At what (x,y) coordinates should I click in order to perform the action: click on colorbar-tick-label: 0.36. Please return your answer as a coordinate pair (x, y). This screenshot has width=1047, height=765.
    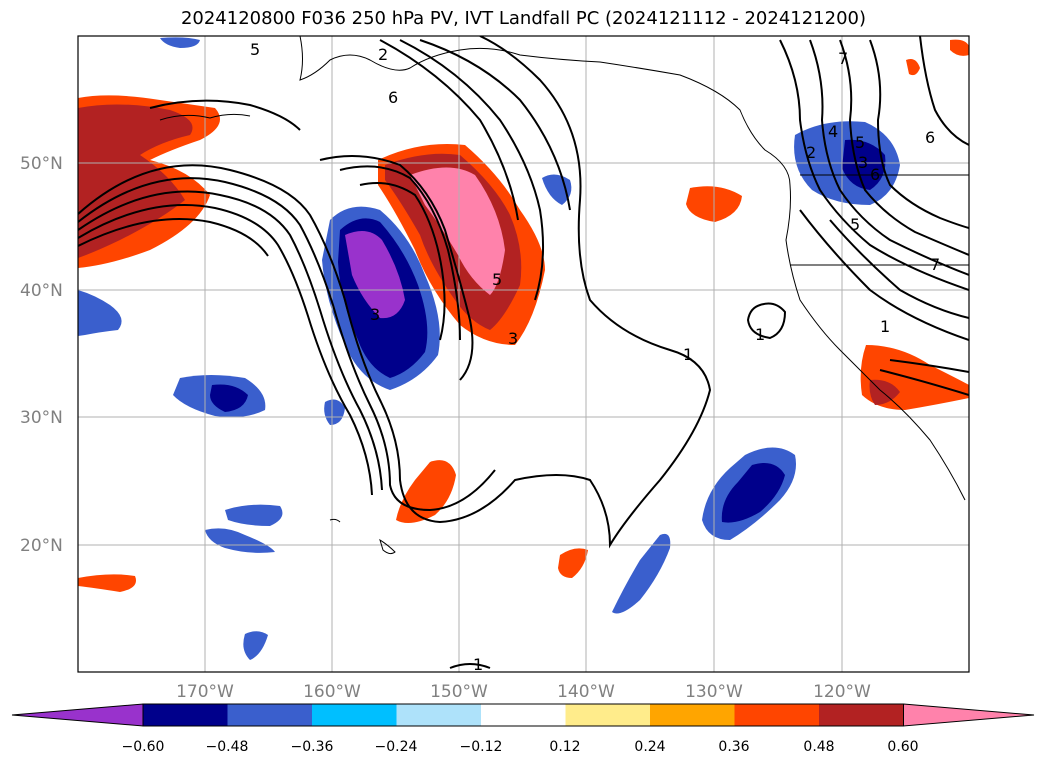
    Looking at the image, I should click on (733, 747).